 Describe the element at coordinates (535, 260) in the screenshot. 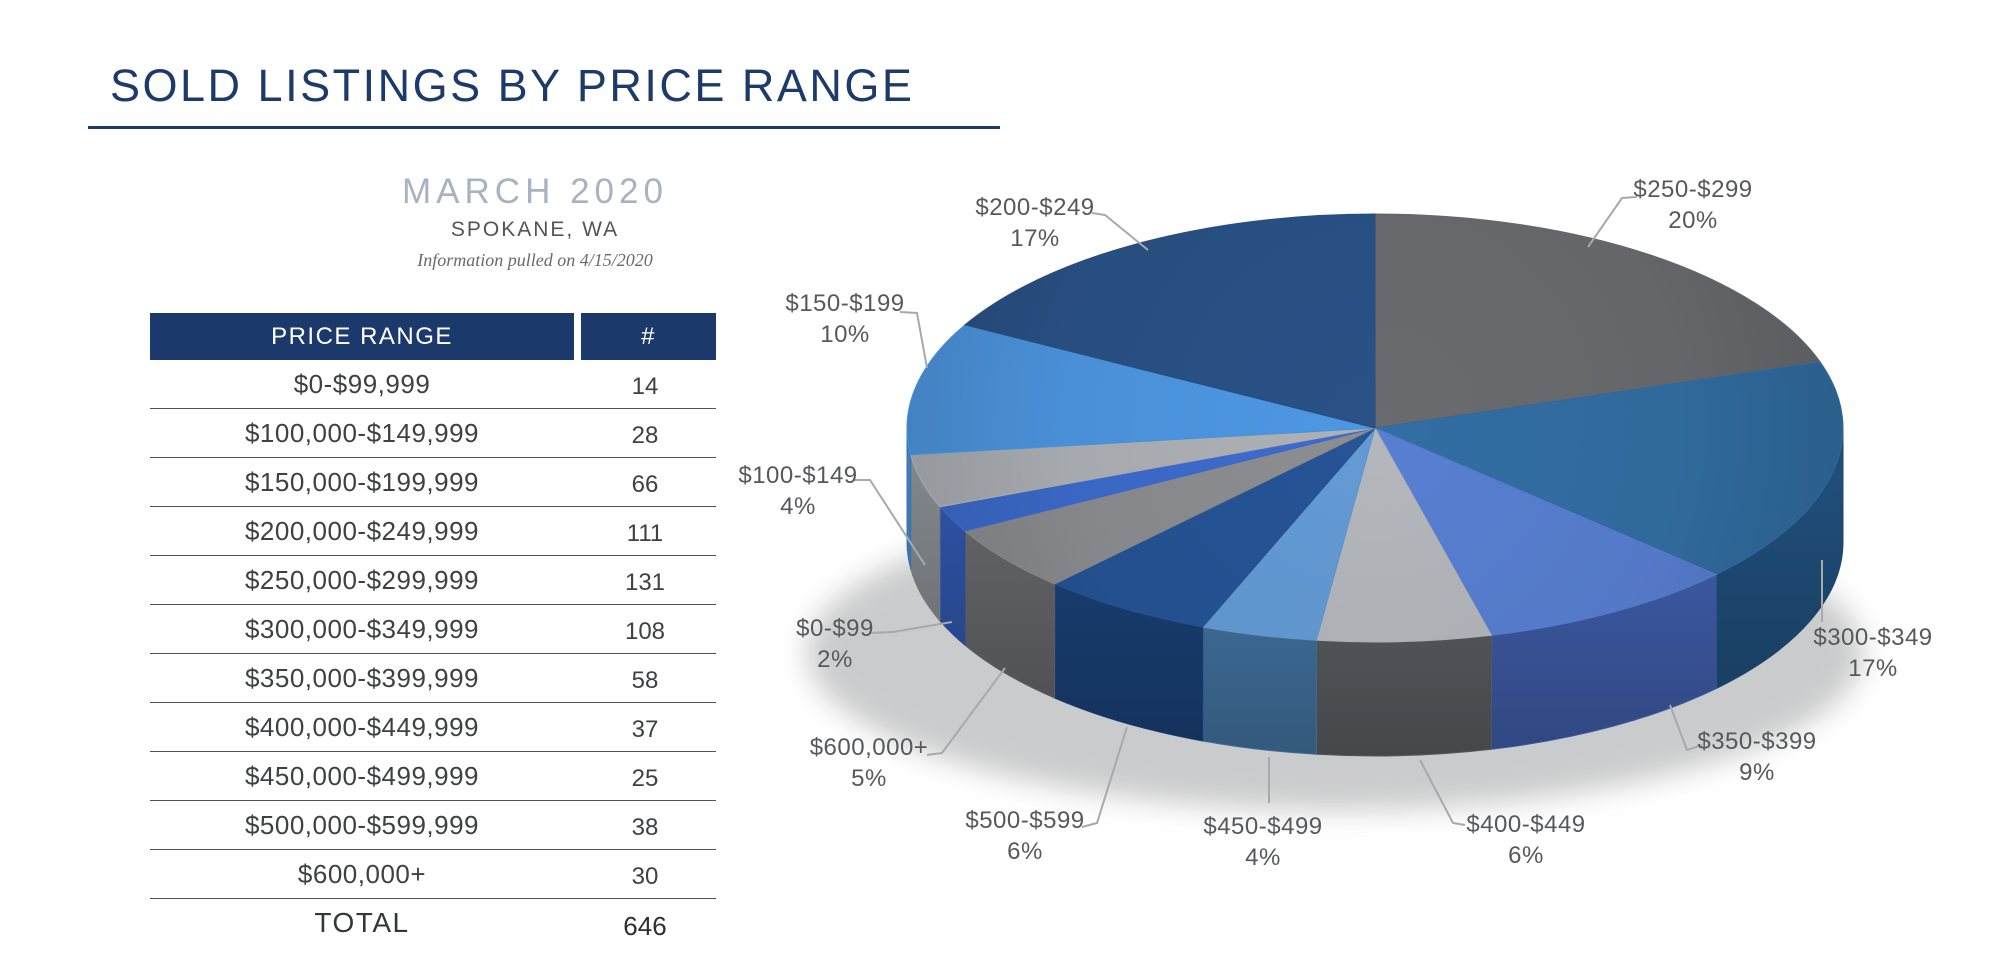

I see `data-pull-note: Information pulled on 4/15/2020` at that location.